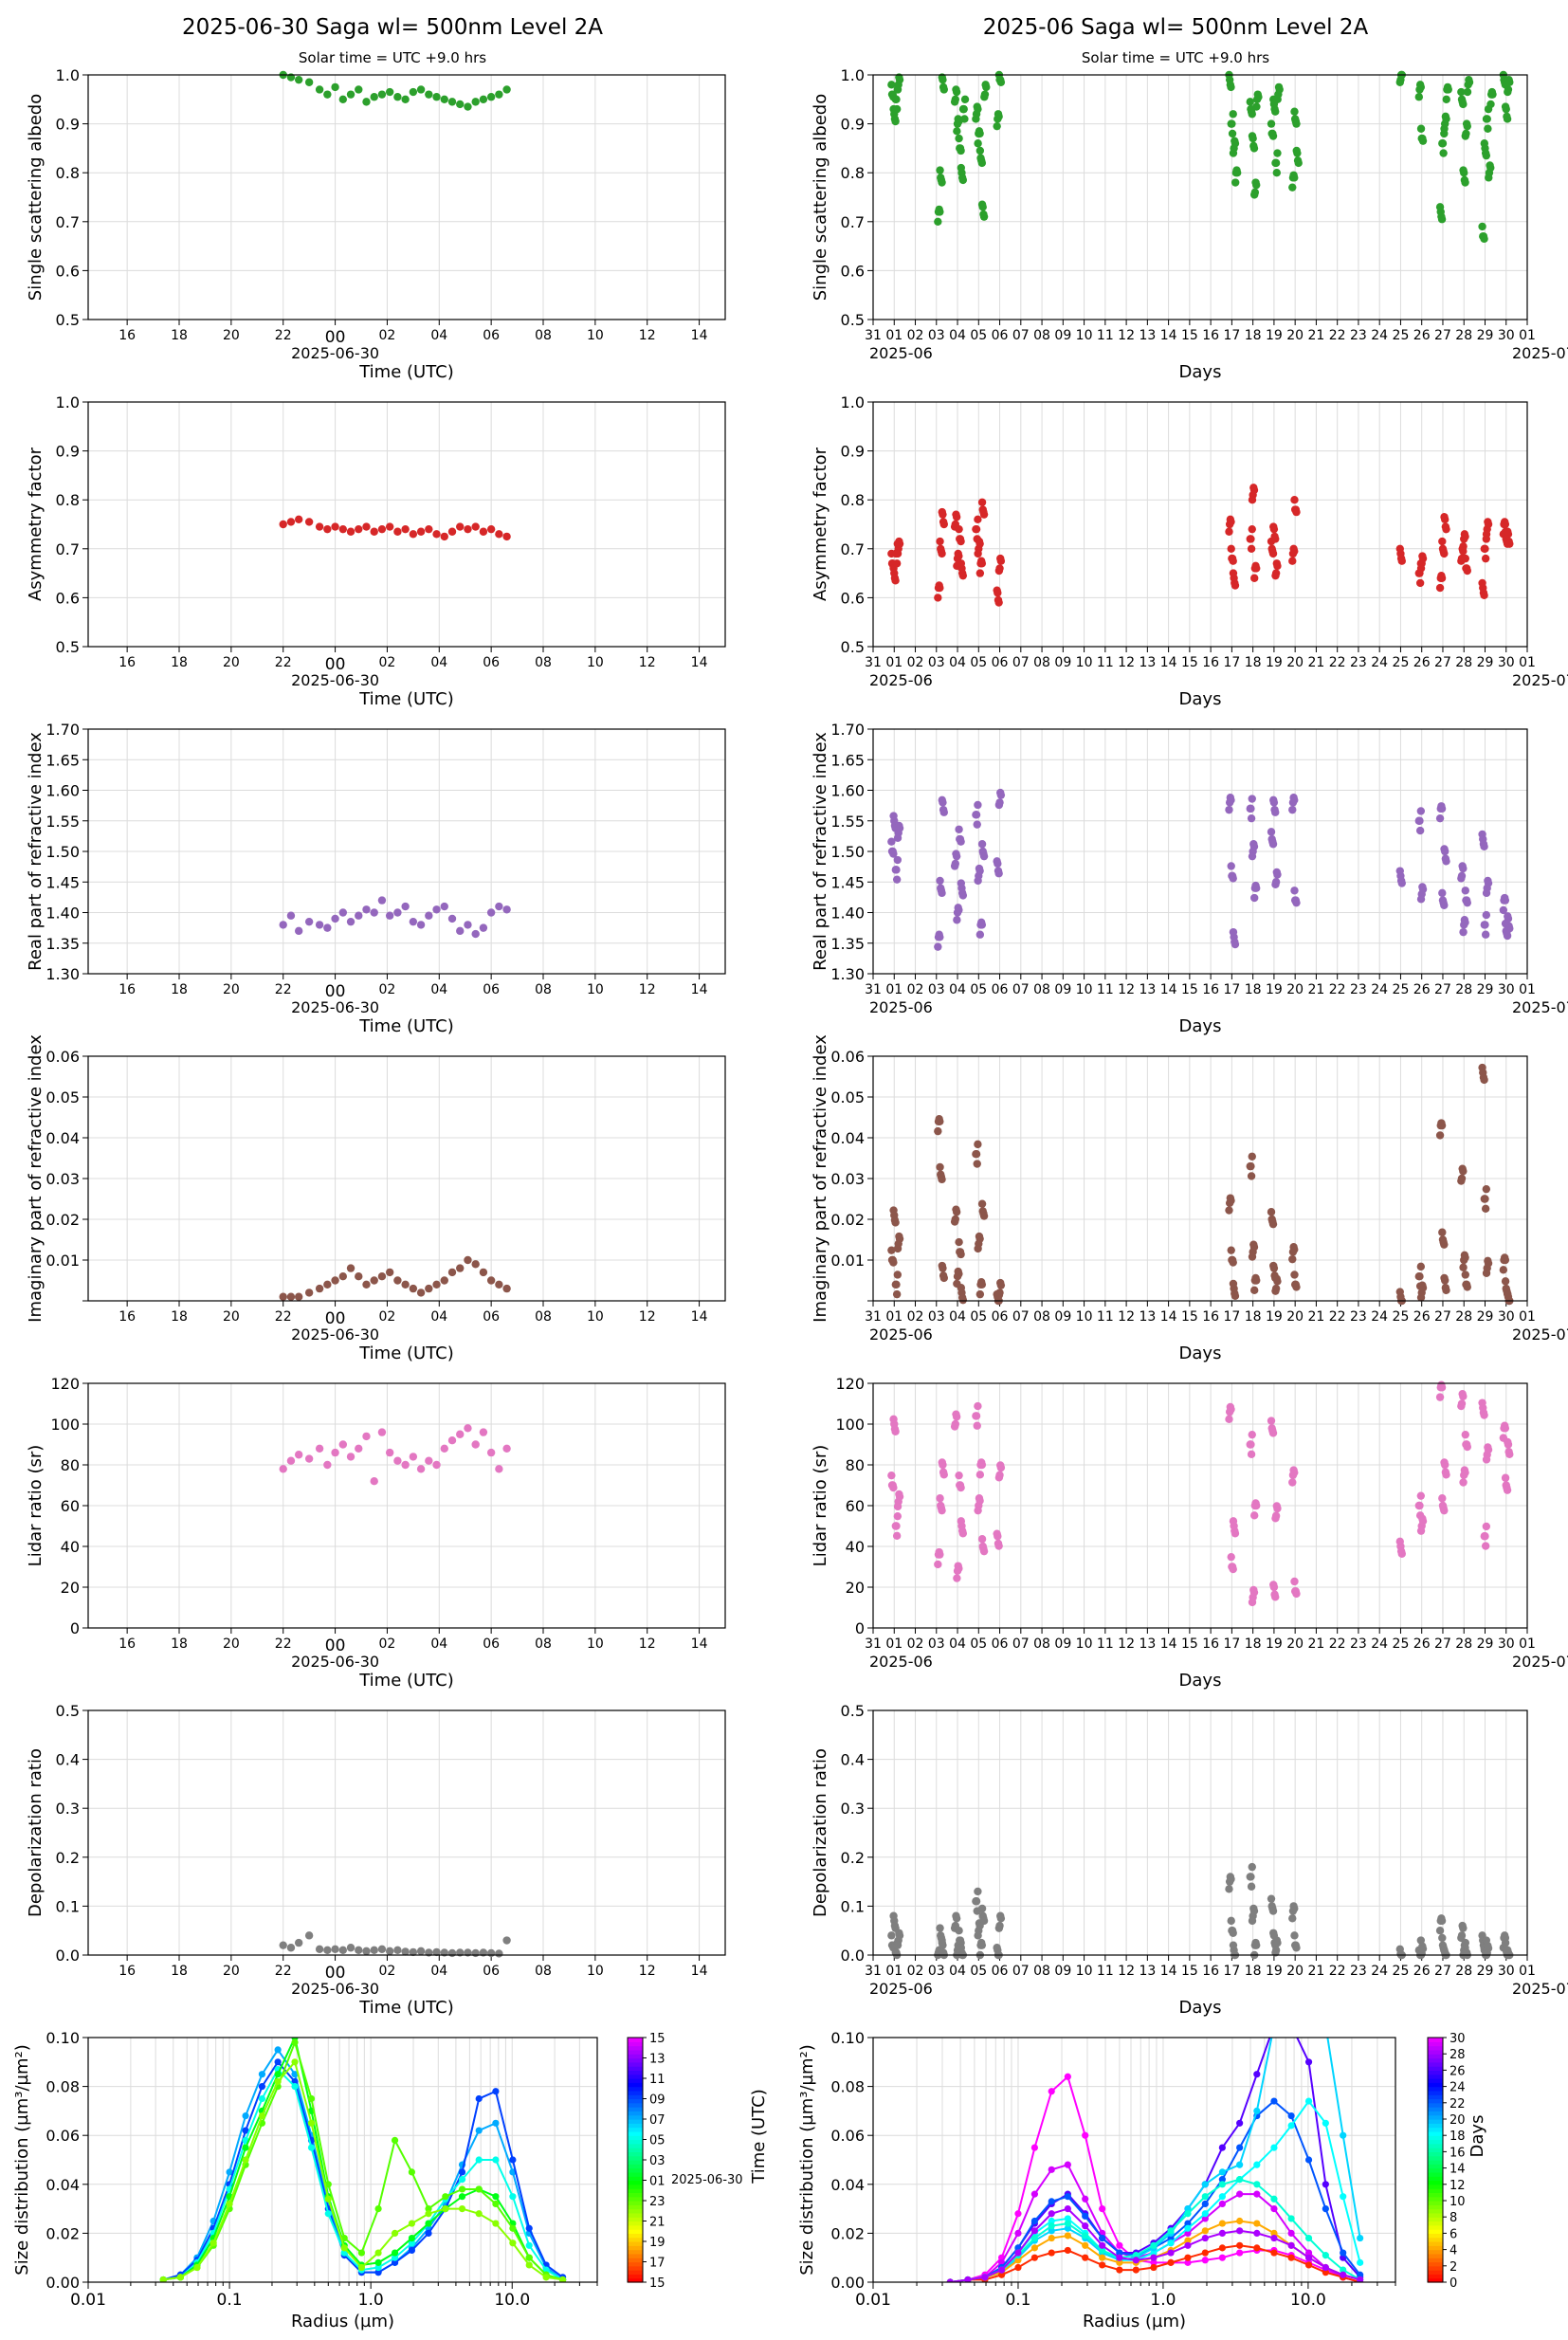 The image size is (1568, 2340). Describe the element at coordinates (657, 2100) in the screenshot. I see `colorbar-tick-label: 09` at that location.